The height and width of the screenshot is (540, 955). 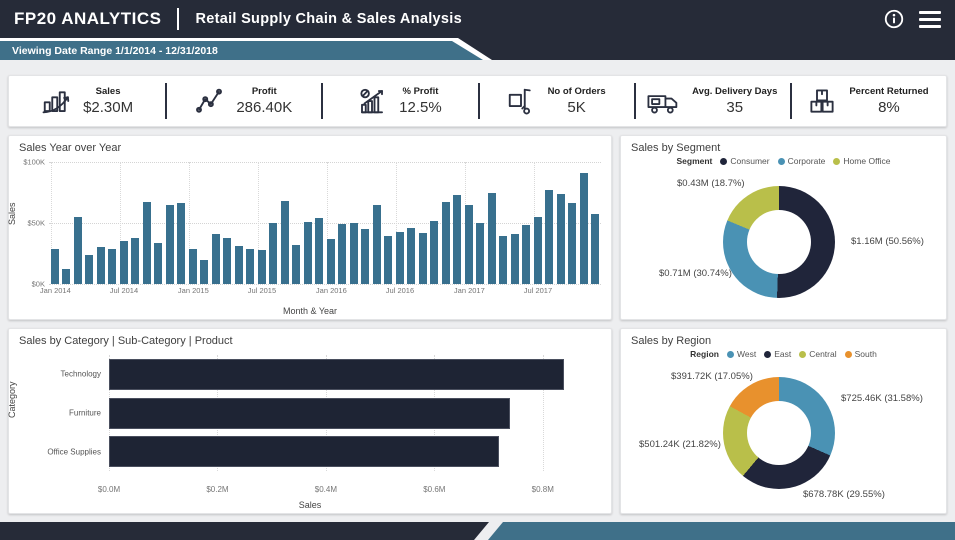 I want to click on x-tick-label: $0.2M, so click(x=217, y=489).